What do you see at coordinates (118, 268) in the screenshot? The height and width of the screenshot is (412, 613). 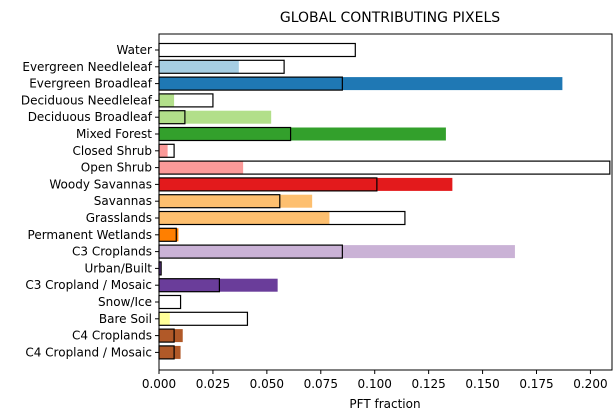 I see `y-tick-label-13: Urban/Built` at bounding box center [118, 268].